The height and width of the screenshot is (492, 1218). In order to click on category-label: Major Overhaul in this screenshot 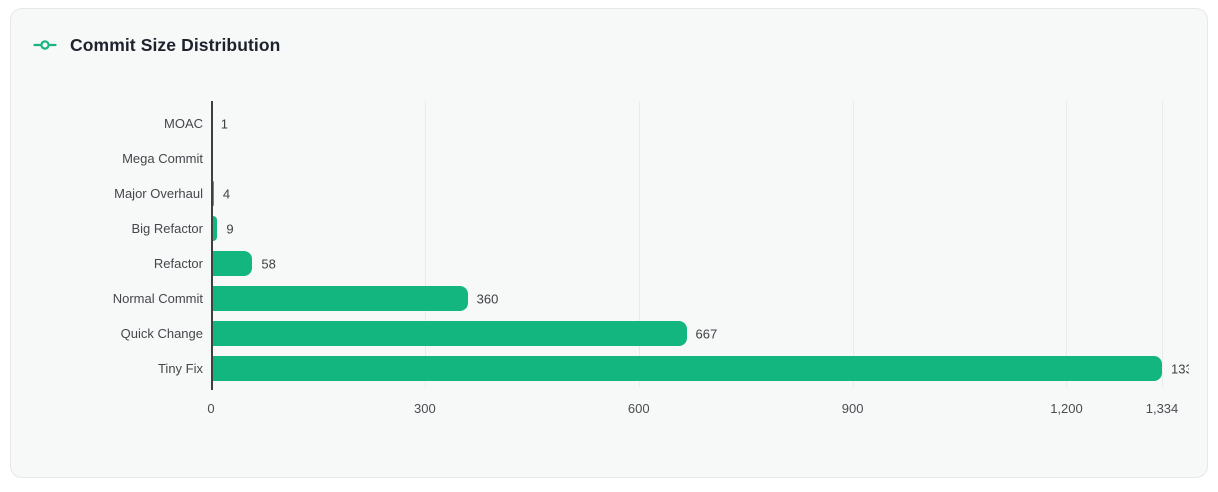, I will do `click(158, 193)`.